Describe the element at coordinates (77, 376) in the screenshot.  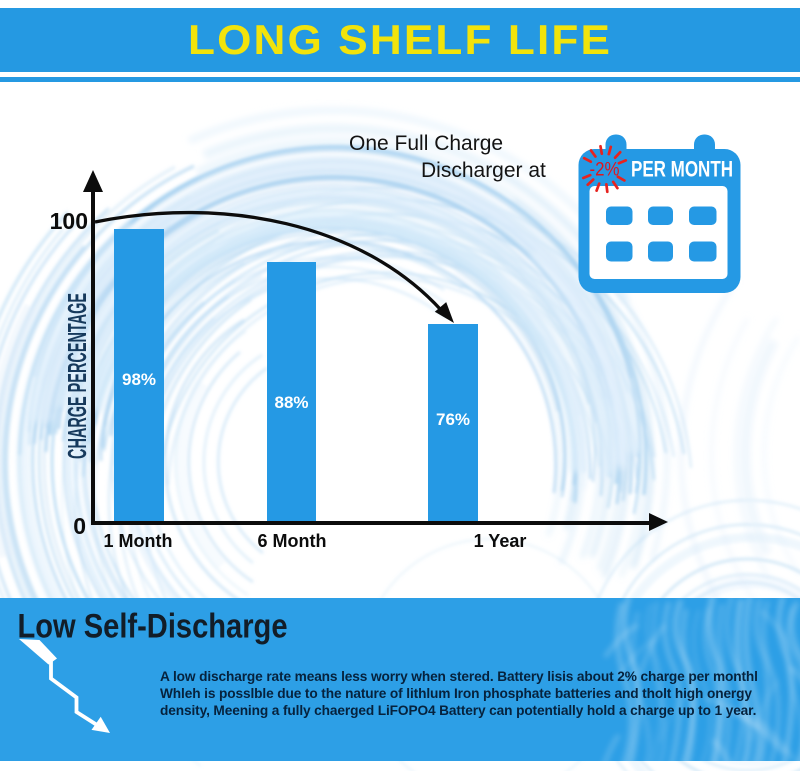
I see `svg-text: CHARGE PERCENTAGE` at that location.